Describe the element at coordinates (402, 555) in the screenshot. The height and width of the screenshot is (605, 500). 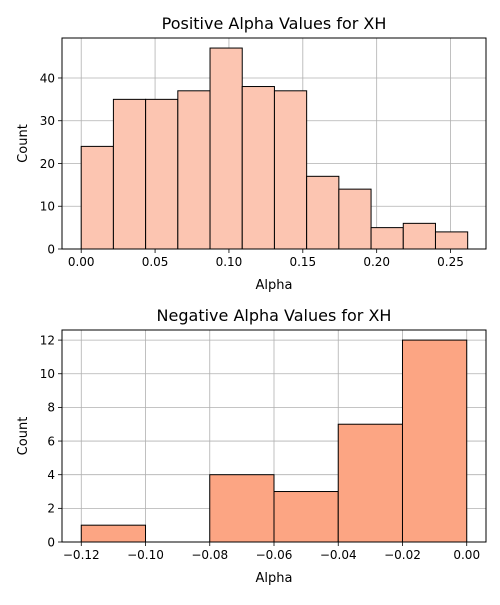
I see `negative-x-tick-label-5: −0.02` at that location.